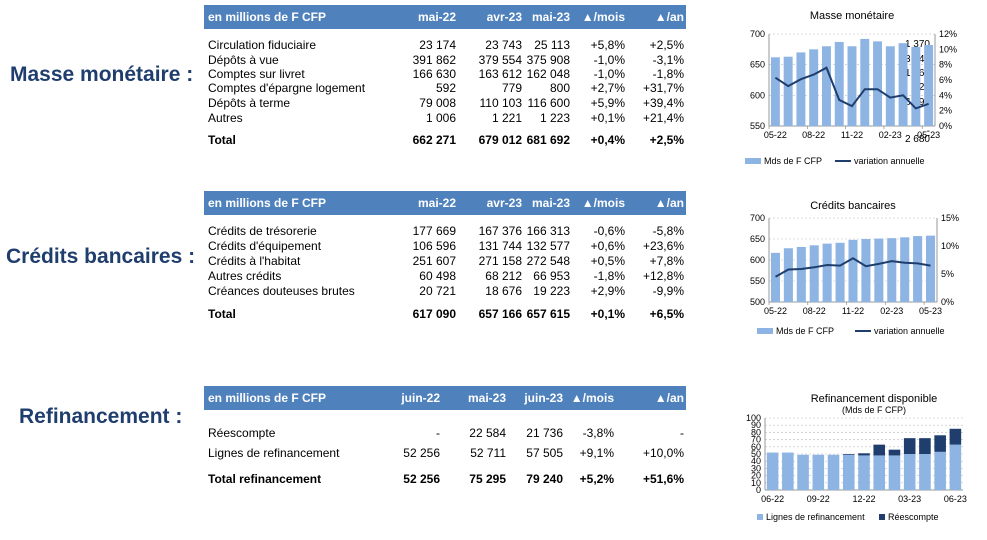 The height and width of the screenshot is (540, 987). Describe the element at coordinates (607, 118) in the screenshot. I see `row-value: +0,1%` at that location.